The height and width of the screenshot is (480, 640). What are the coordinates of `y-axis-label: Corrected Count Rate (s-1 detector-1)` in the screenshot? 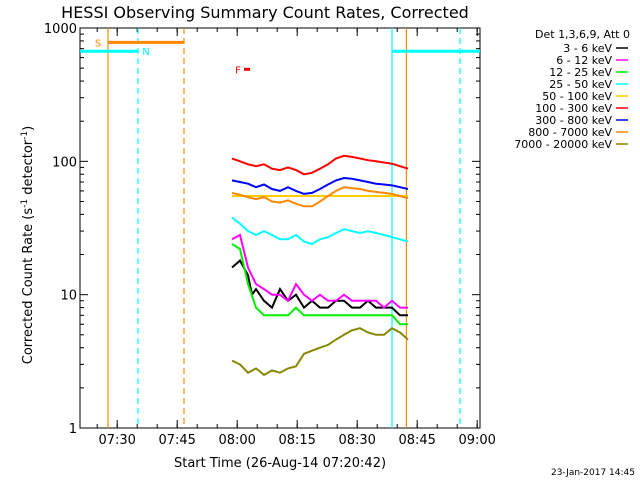 It's located at (28, 245).